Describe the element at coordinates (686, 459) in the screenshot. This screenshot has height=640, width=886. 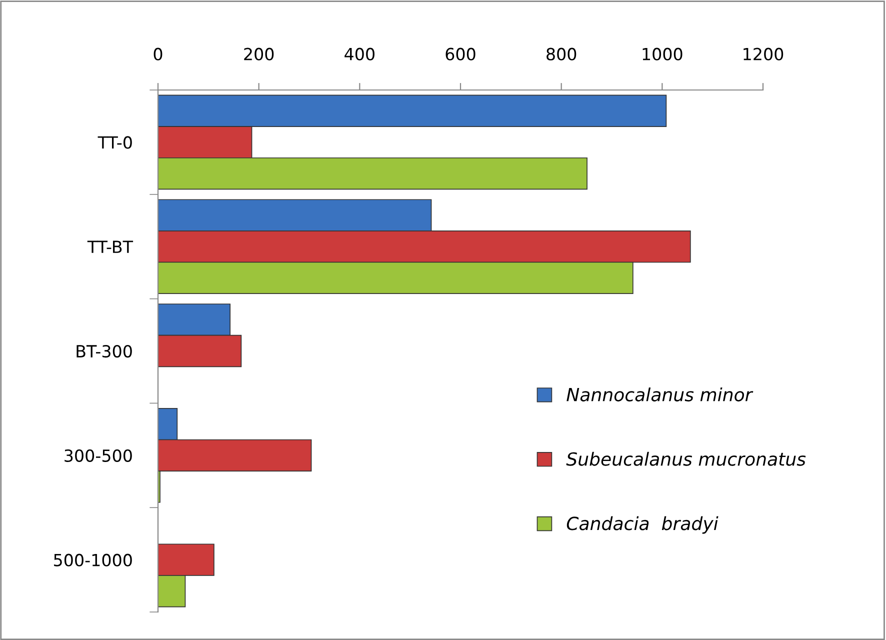
I see `legend-label: Subeucalanus mucronatus` at that location.